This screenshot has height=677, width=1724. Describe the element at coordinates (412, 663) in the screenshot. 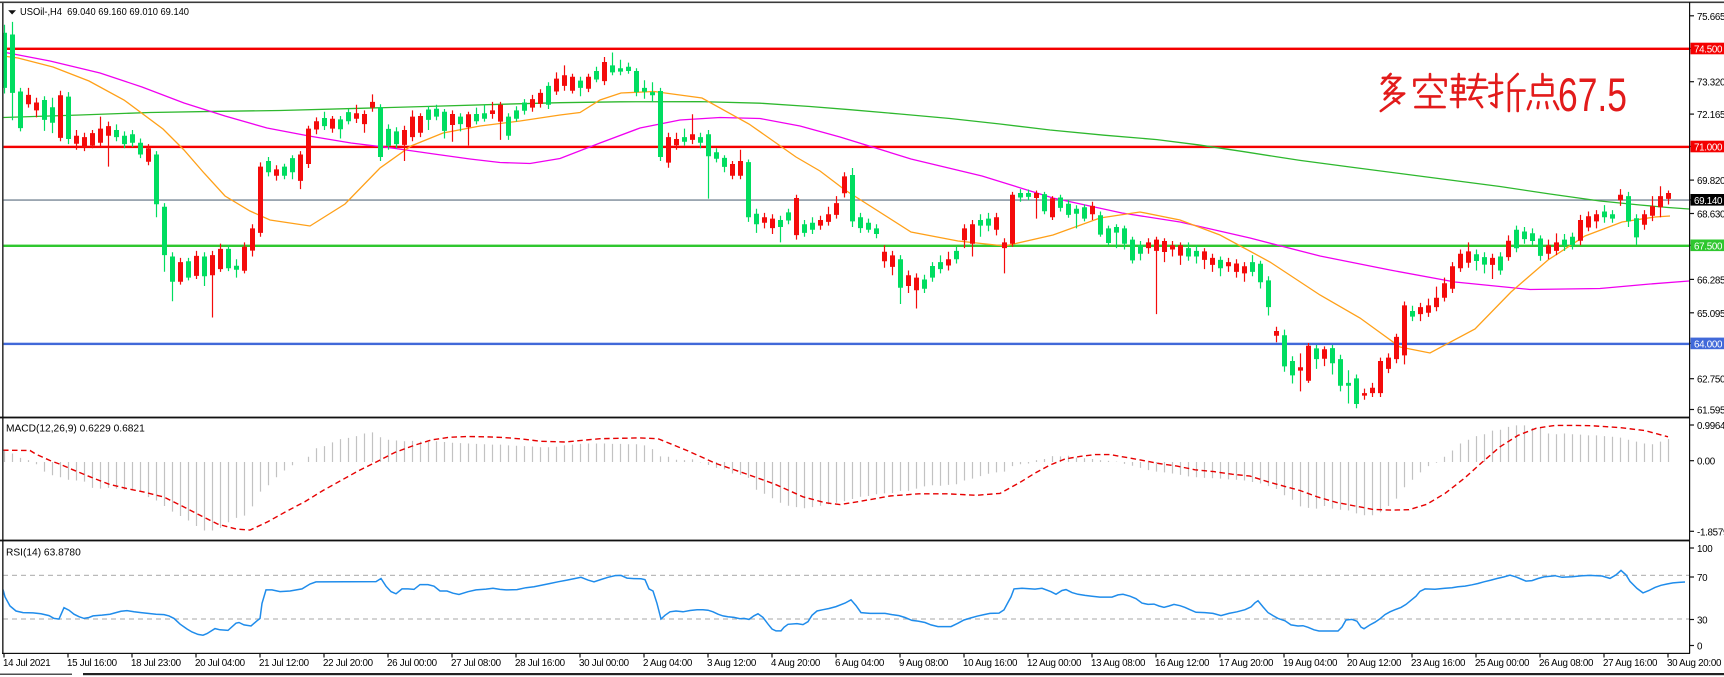

I see `svg-text: 26 Jul 00:00` at that location.